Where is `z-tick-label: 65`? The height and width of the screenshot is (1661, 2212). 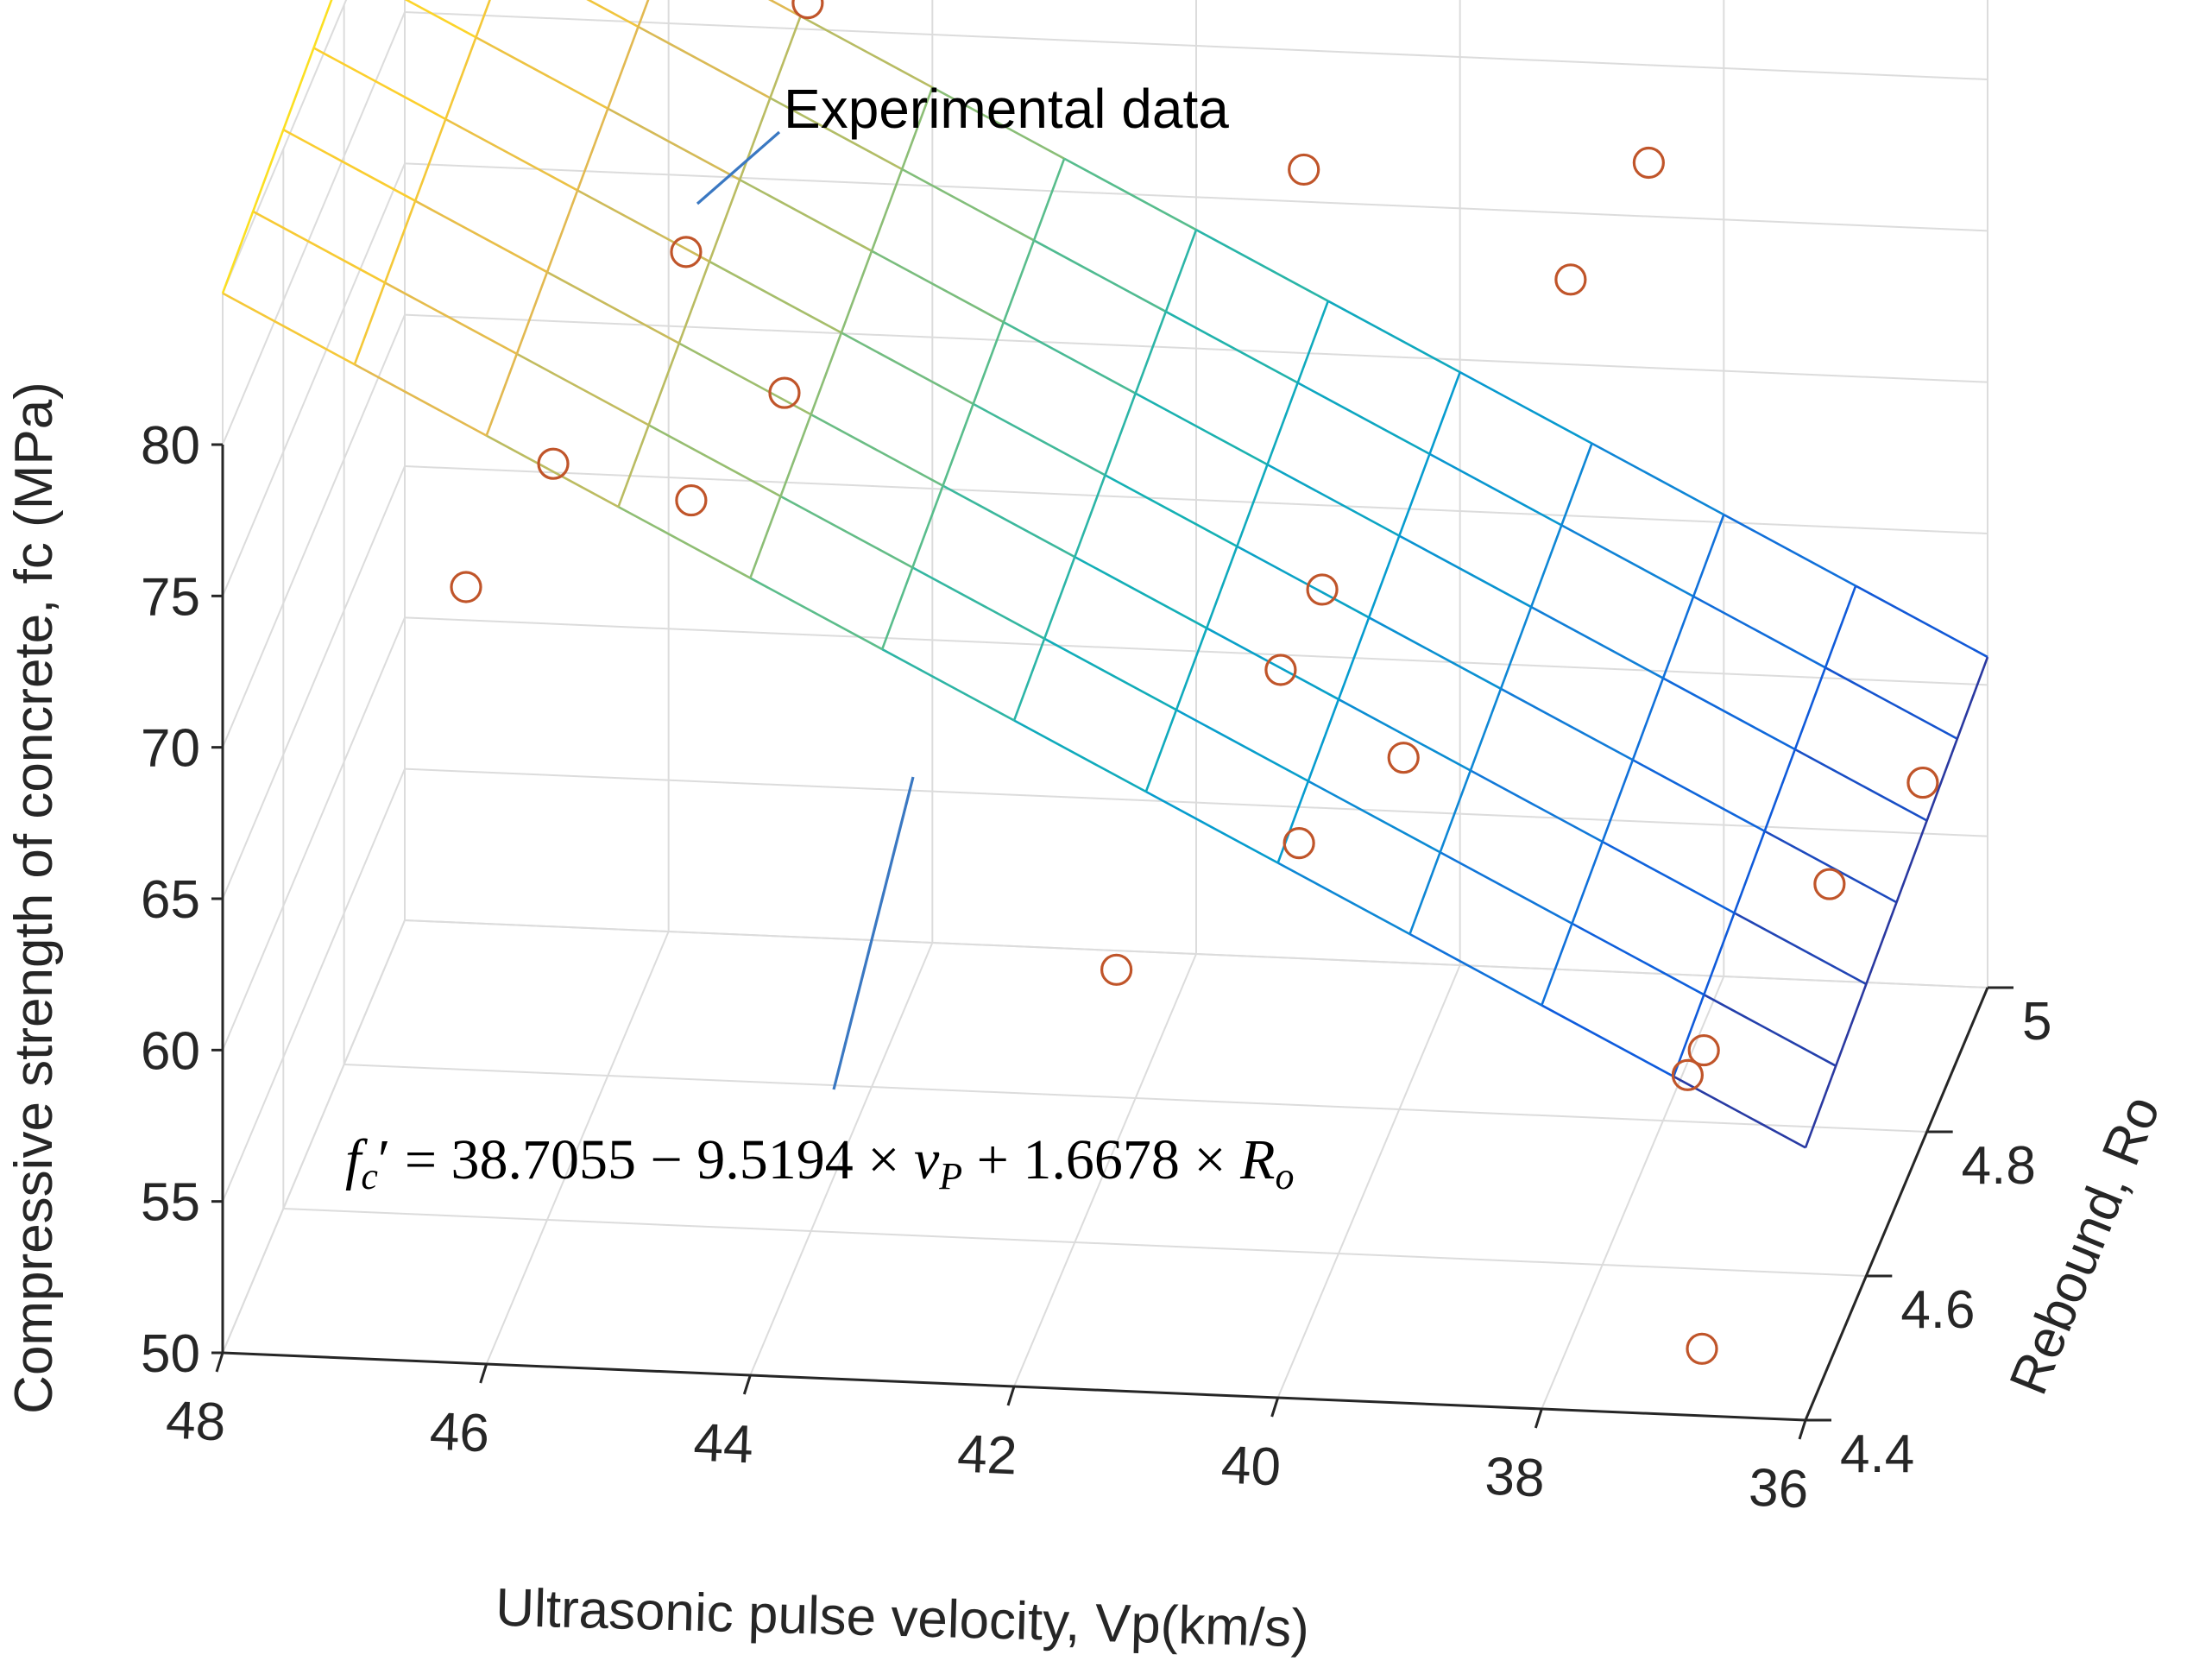 z-tick-label: 65 is located at coordinates (171, 900).